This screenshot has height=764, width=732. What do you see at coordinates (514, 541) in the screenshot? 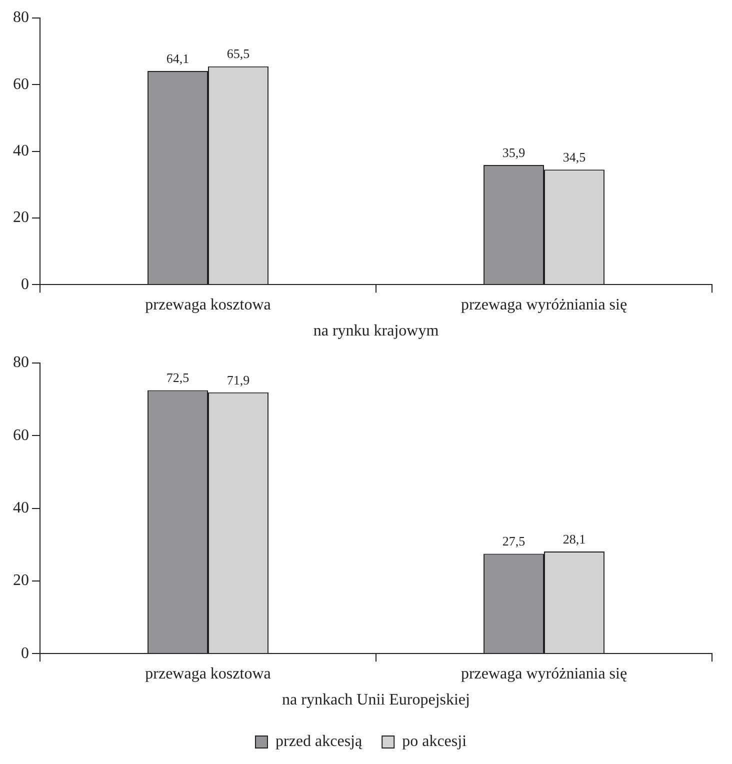
I see `data-label: 27,5` at bounding box center [514, 541].